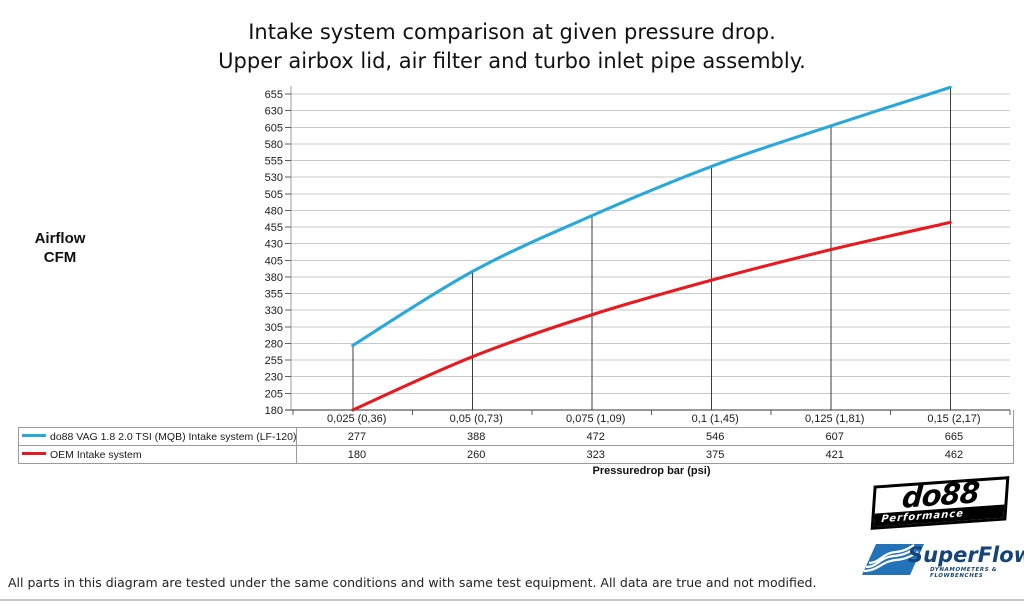 Image resolution: width=1024 pixels, height=603 pixels. What do you see at coordinates (715, 436) in the screenshot?
I see `value-cell: 546` at bounding box center [715, 436].